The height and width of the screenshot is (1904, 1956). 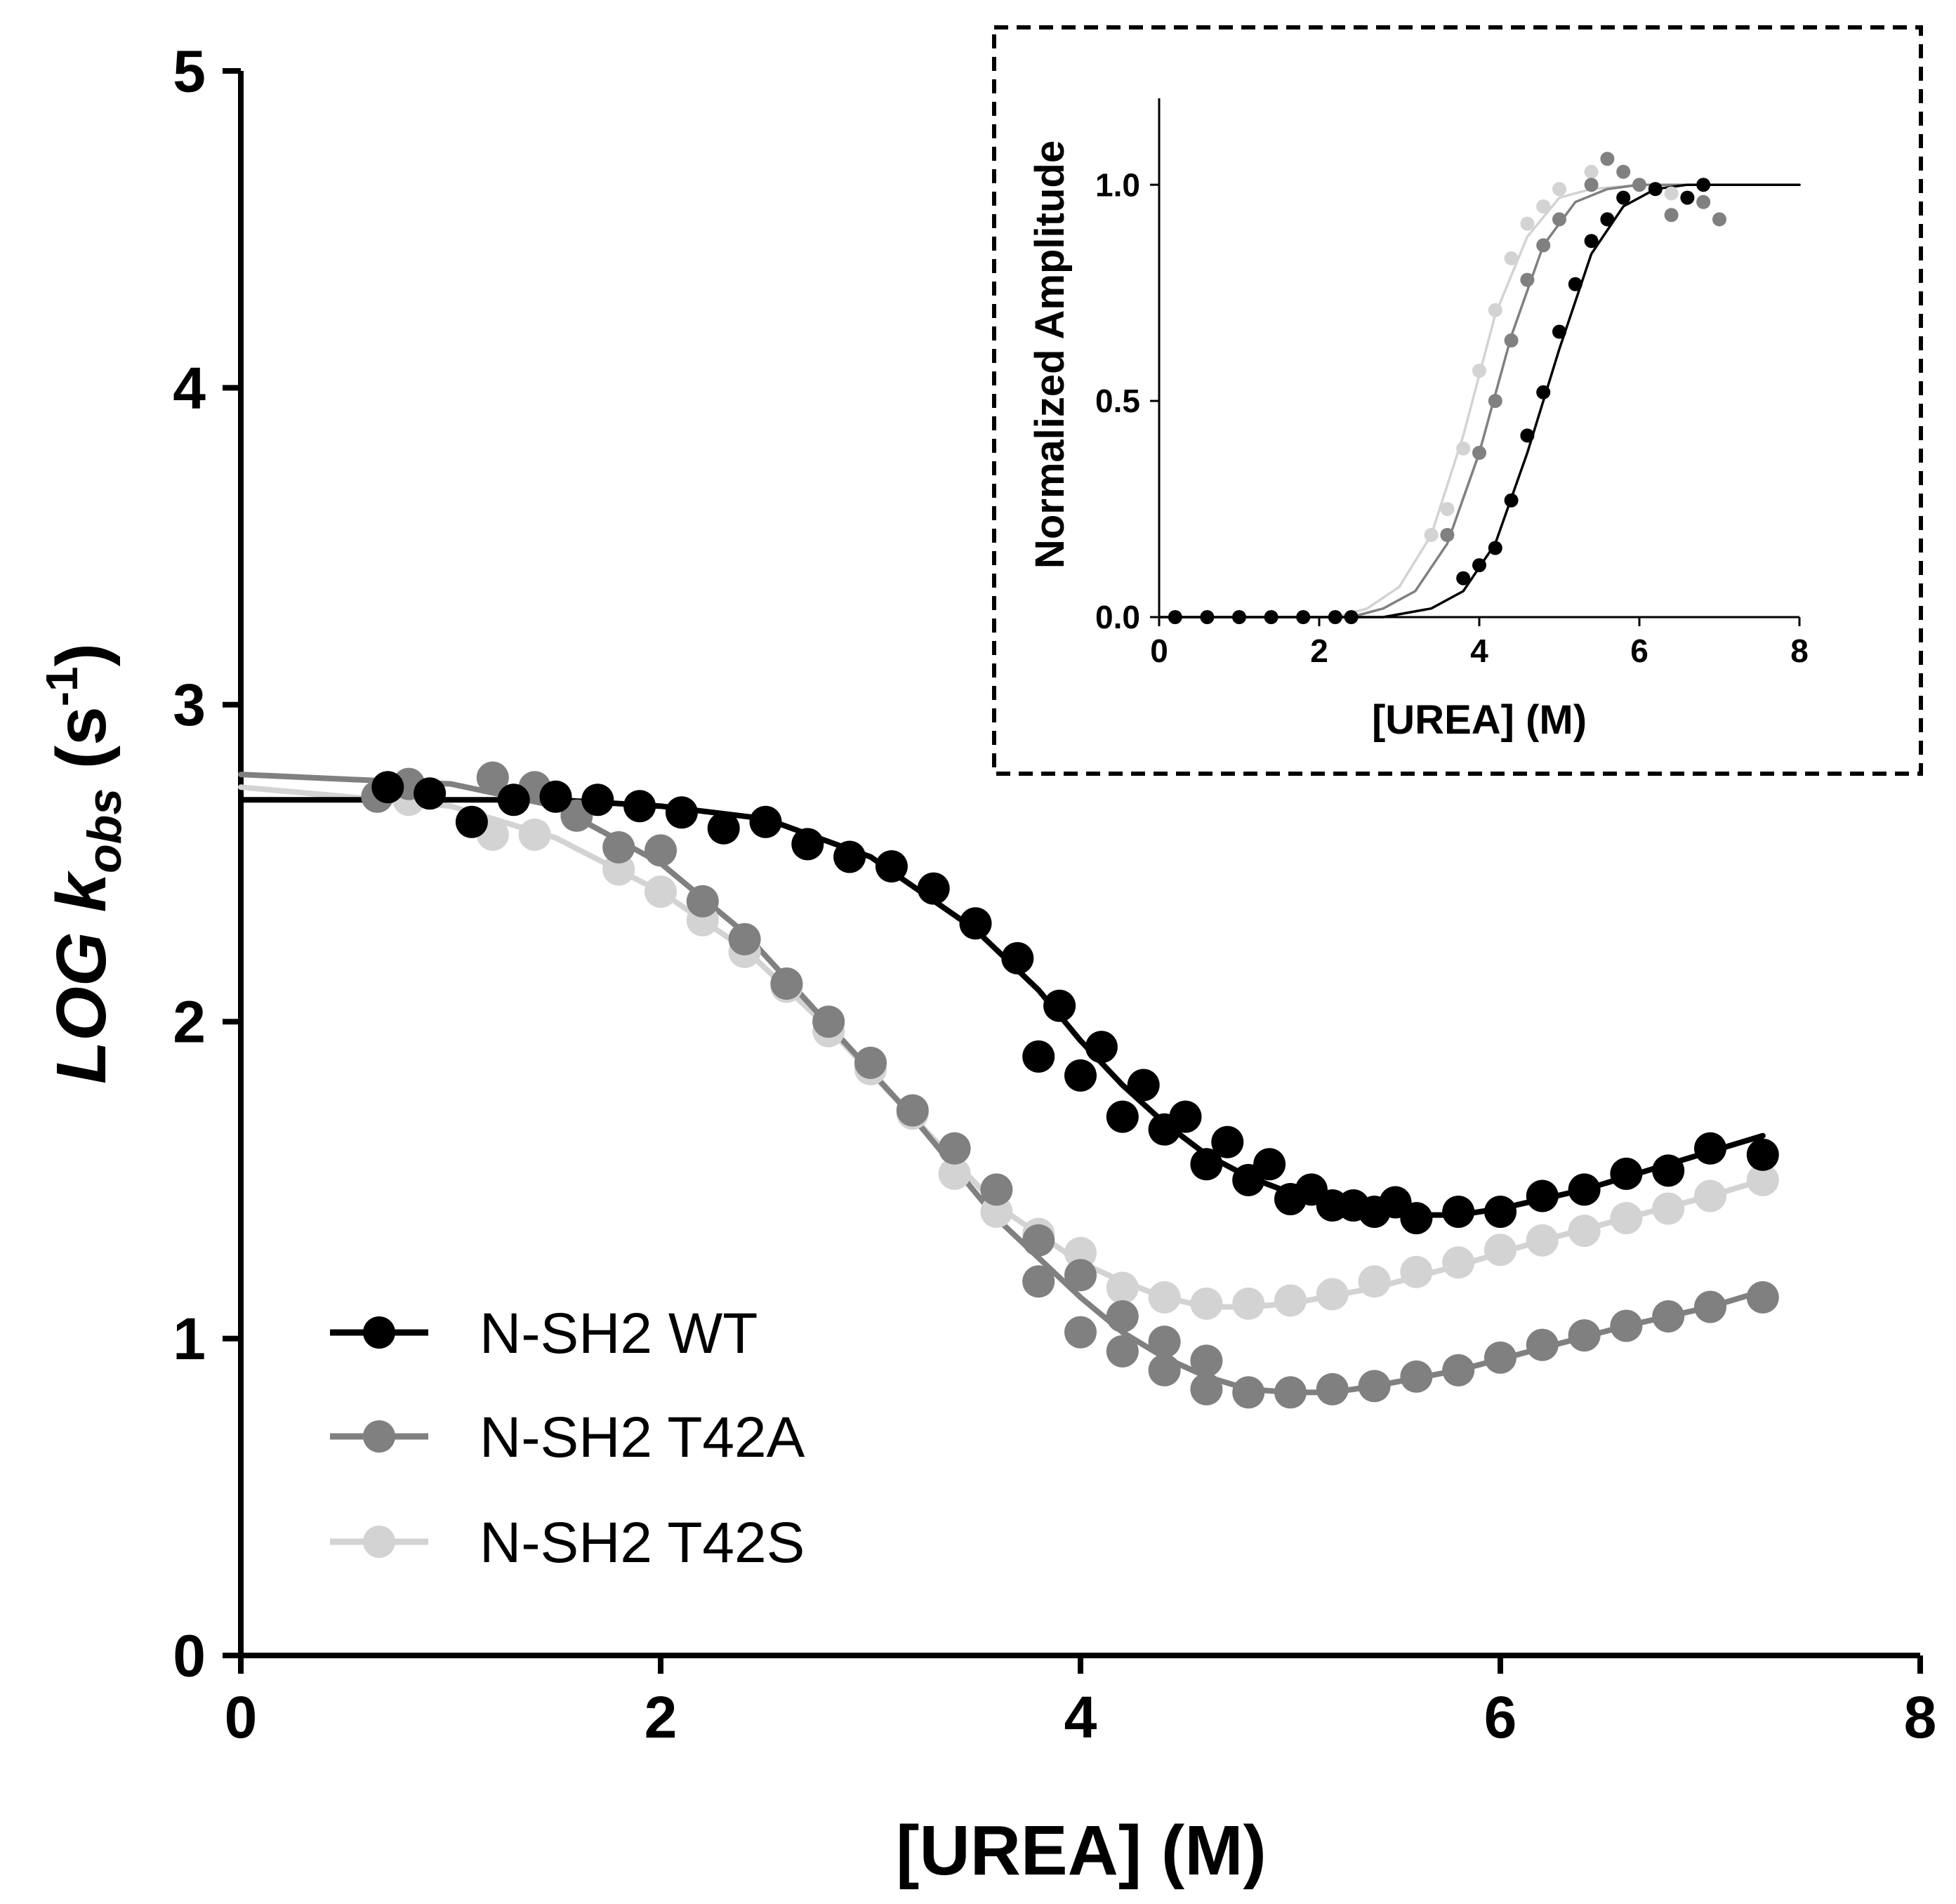 What do you see at coordinates (1117, 185) in the screenshot?
I see `inset-y-tick-label: 1.0` at bounding box center [1117, 185].